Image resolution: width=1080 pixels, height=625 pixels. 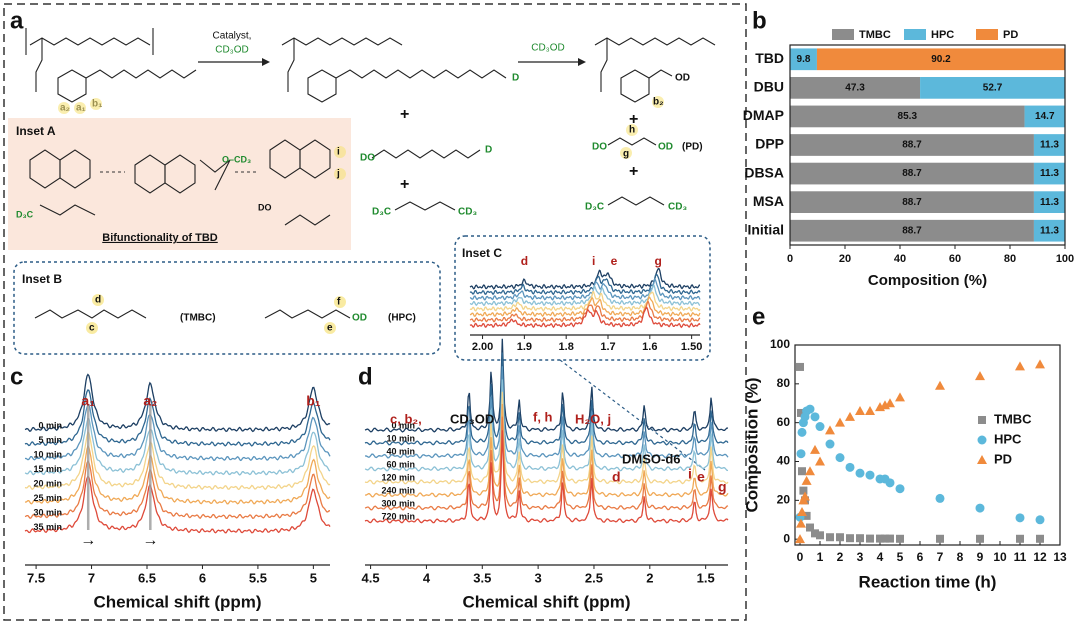 What do you see at coordinates (147, 577) in the screenshot?
I see `x-tick-label: 6.5` at bounding box center [147, 577].